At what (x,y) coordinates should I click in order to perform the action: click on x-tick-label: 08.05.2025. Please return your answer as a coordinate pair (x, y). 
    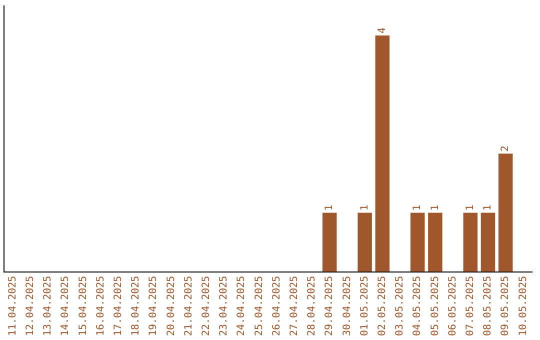
    Looking at the image, I should click on (488, 306).